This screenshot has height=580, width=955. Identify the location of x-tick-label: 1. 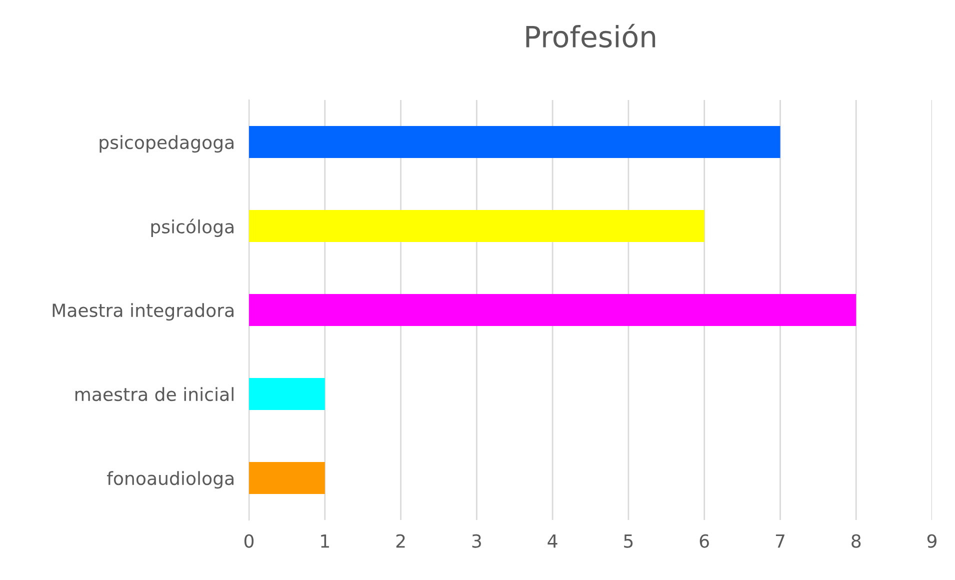
(325, 541).